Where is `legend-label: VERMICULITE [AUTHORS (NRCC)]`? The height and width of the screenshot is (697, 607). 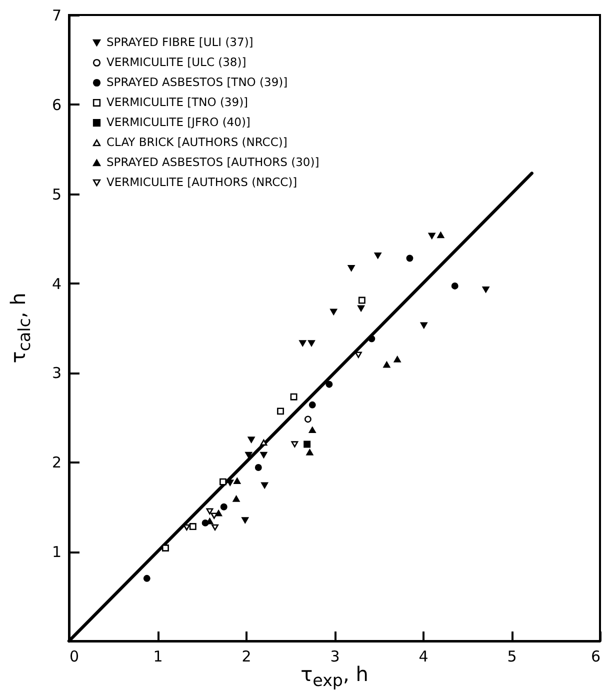
legend-label: VERMICULITE [AUTHORS (NRCC)] is located at coordinates (202, 181).